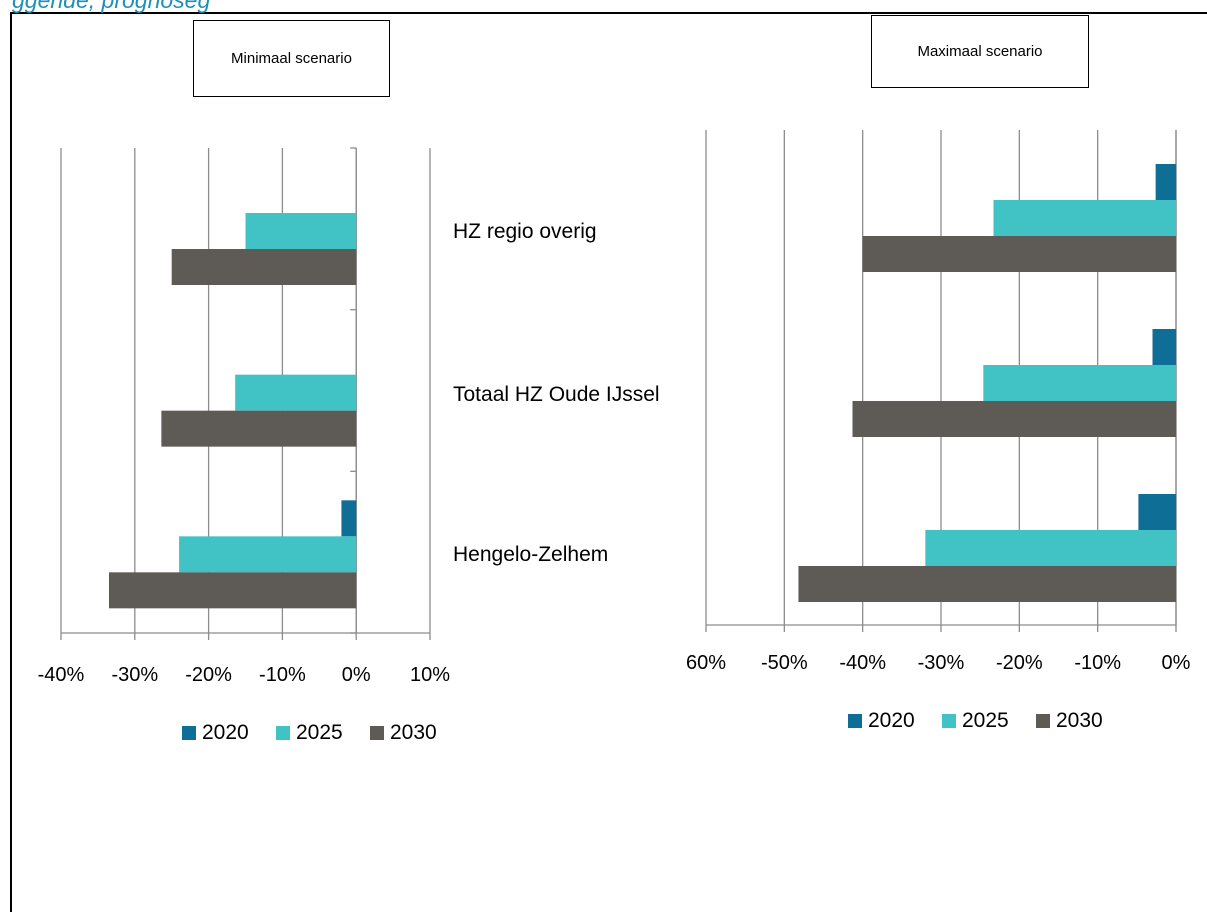 This screenshot has height=912, width=1207. What do you see at coordinates (111, 6) in the screenshot?
I see `figure-heading: ggende, prognoseg` at bounding box center [111, 6].